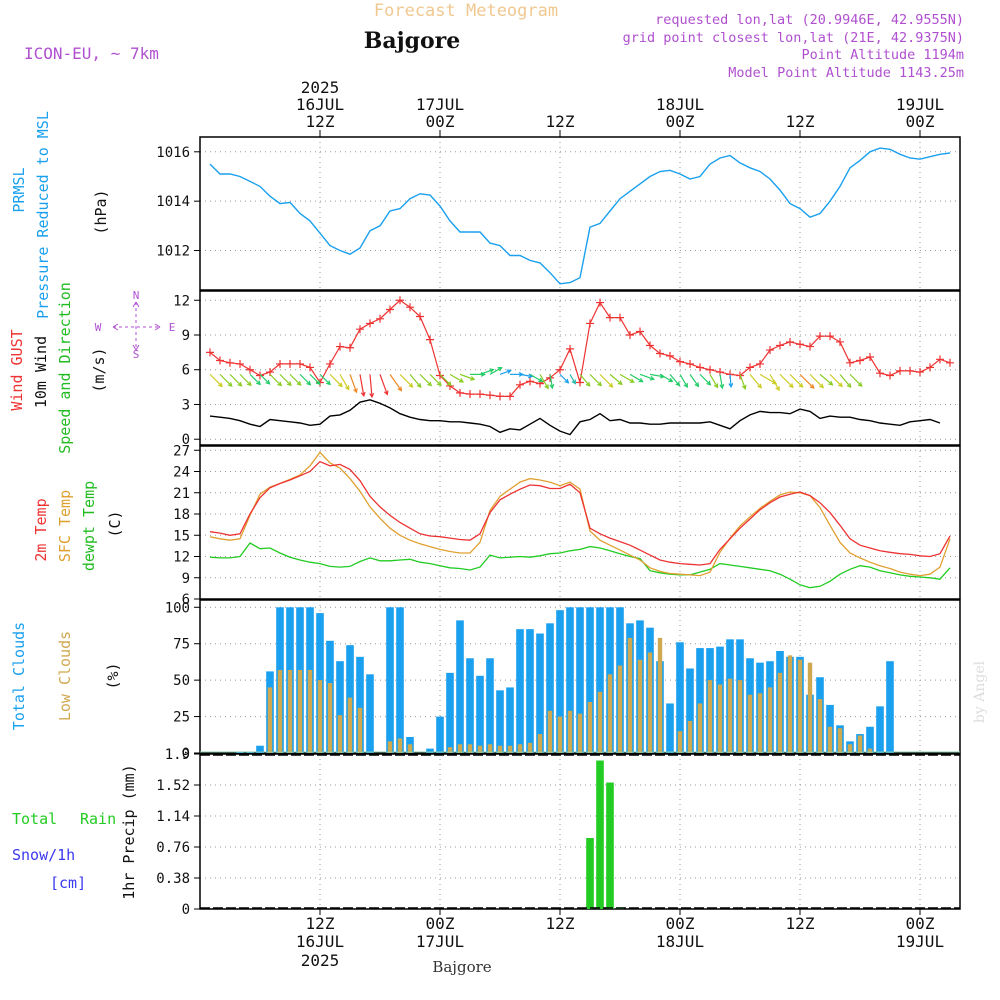 The height and width of the screenshot is (1000, 1000). I want to click on y-tick-label: 1.9, so click(177, 755).